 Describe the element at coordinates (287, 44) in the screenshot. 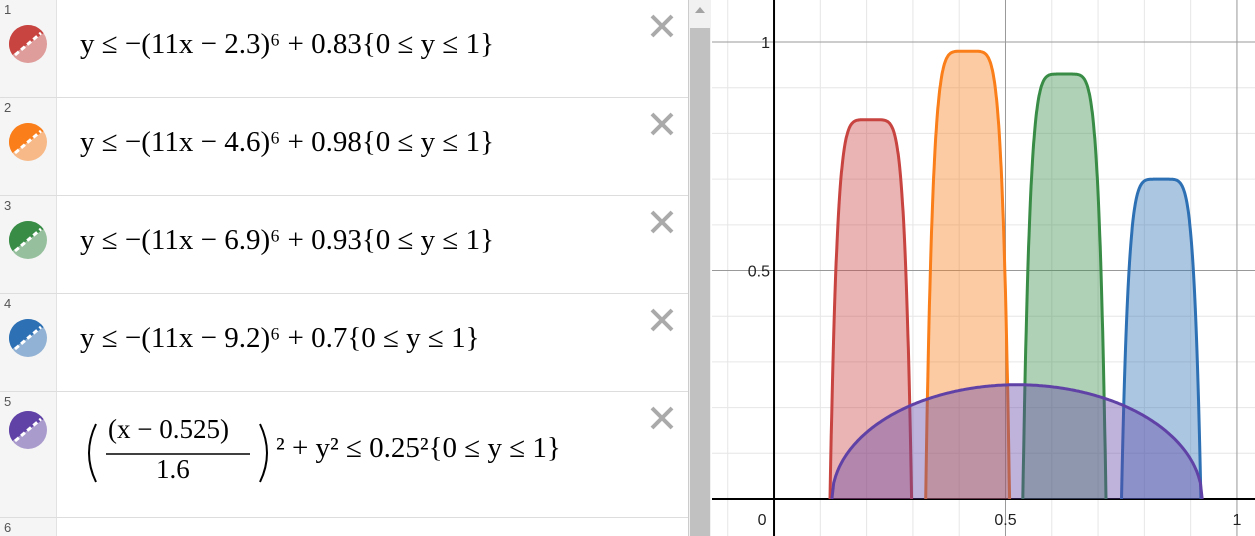

I see `expression-text: y ≤ −(11x − 2.3)⁶ + 0.83{0 ≤ y ≤ 1}` at that location.